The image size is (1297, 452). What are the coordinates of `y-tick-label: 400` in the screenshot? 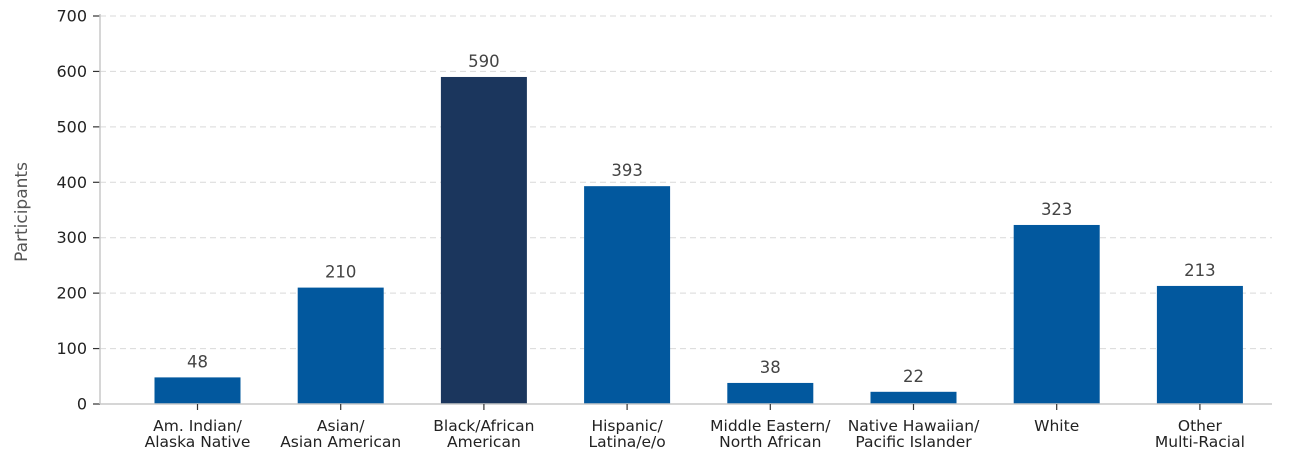 It's located at (71, 182).